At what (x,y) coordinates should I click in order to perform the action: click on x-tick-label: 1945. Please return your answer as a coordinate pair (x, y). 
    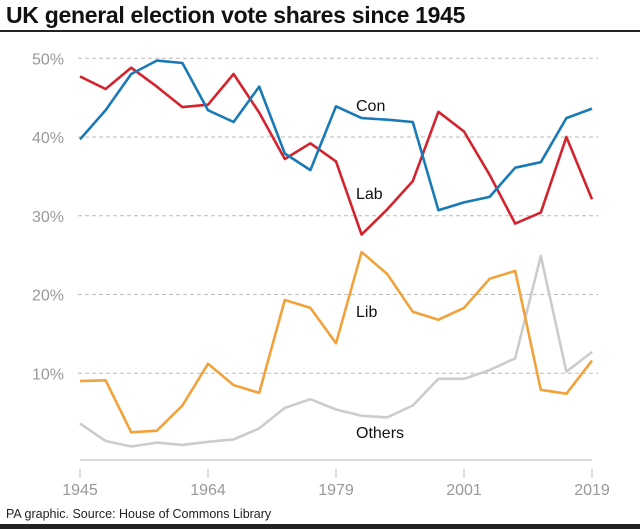
    Looking at the image, I should click on (80, 490).